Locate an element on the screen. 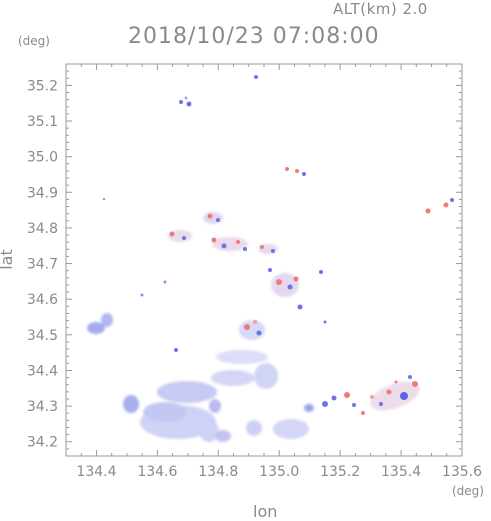  echo-cluster-southeast is located at coordinates (371, 395).